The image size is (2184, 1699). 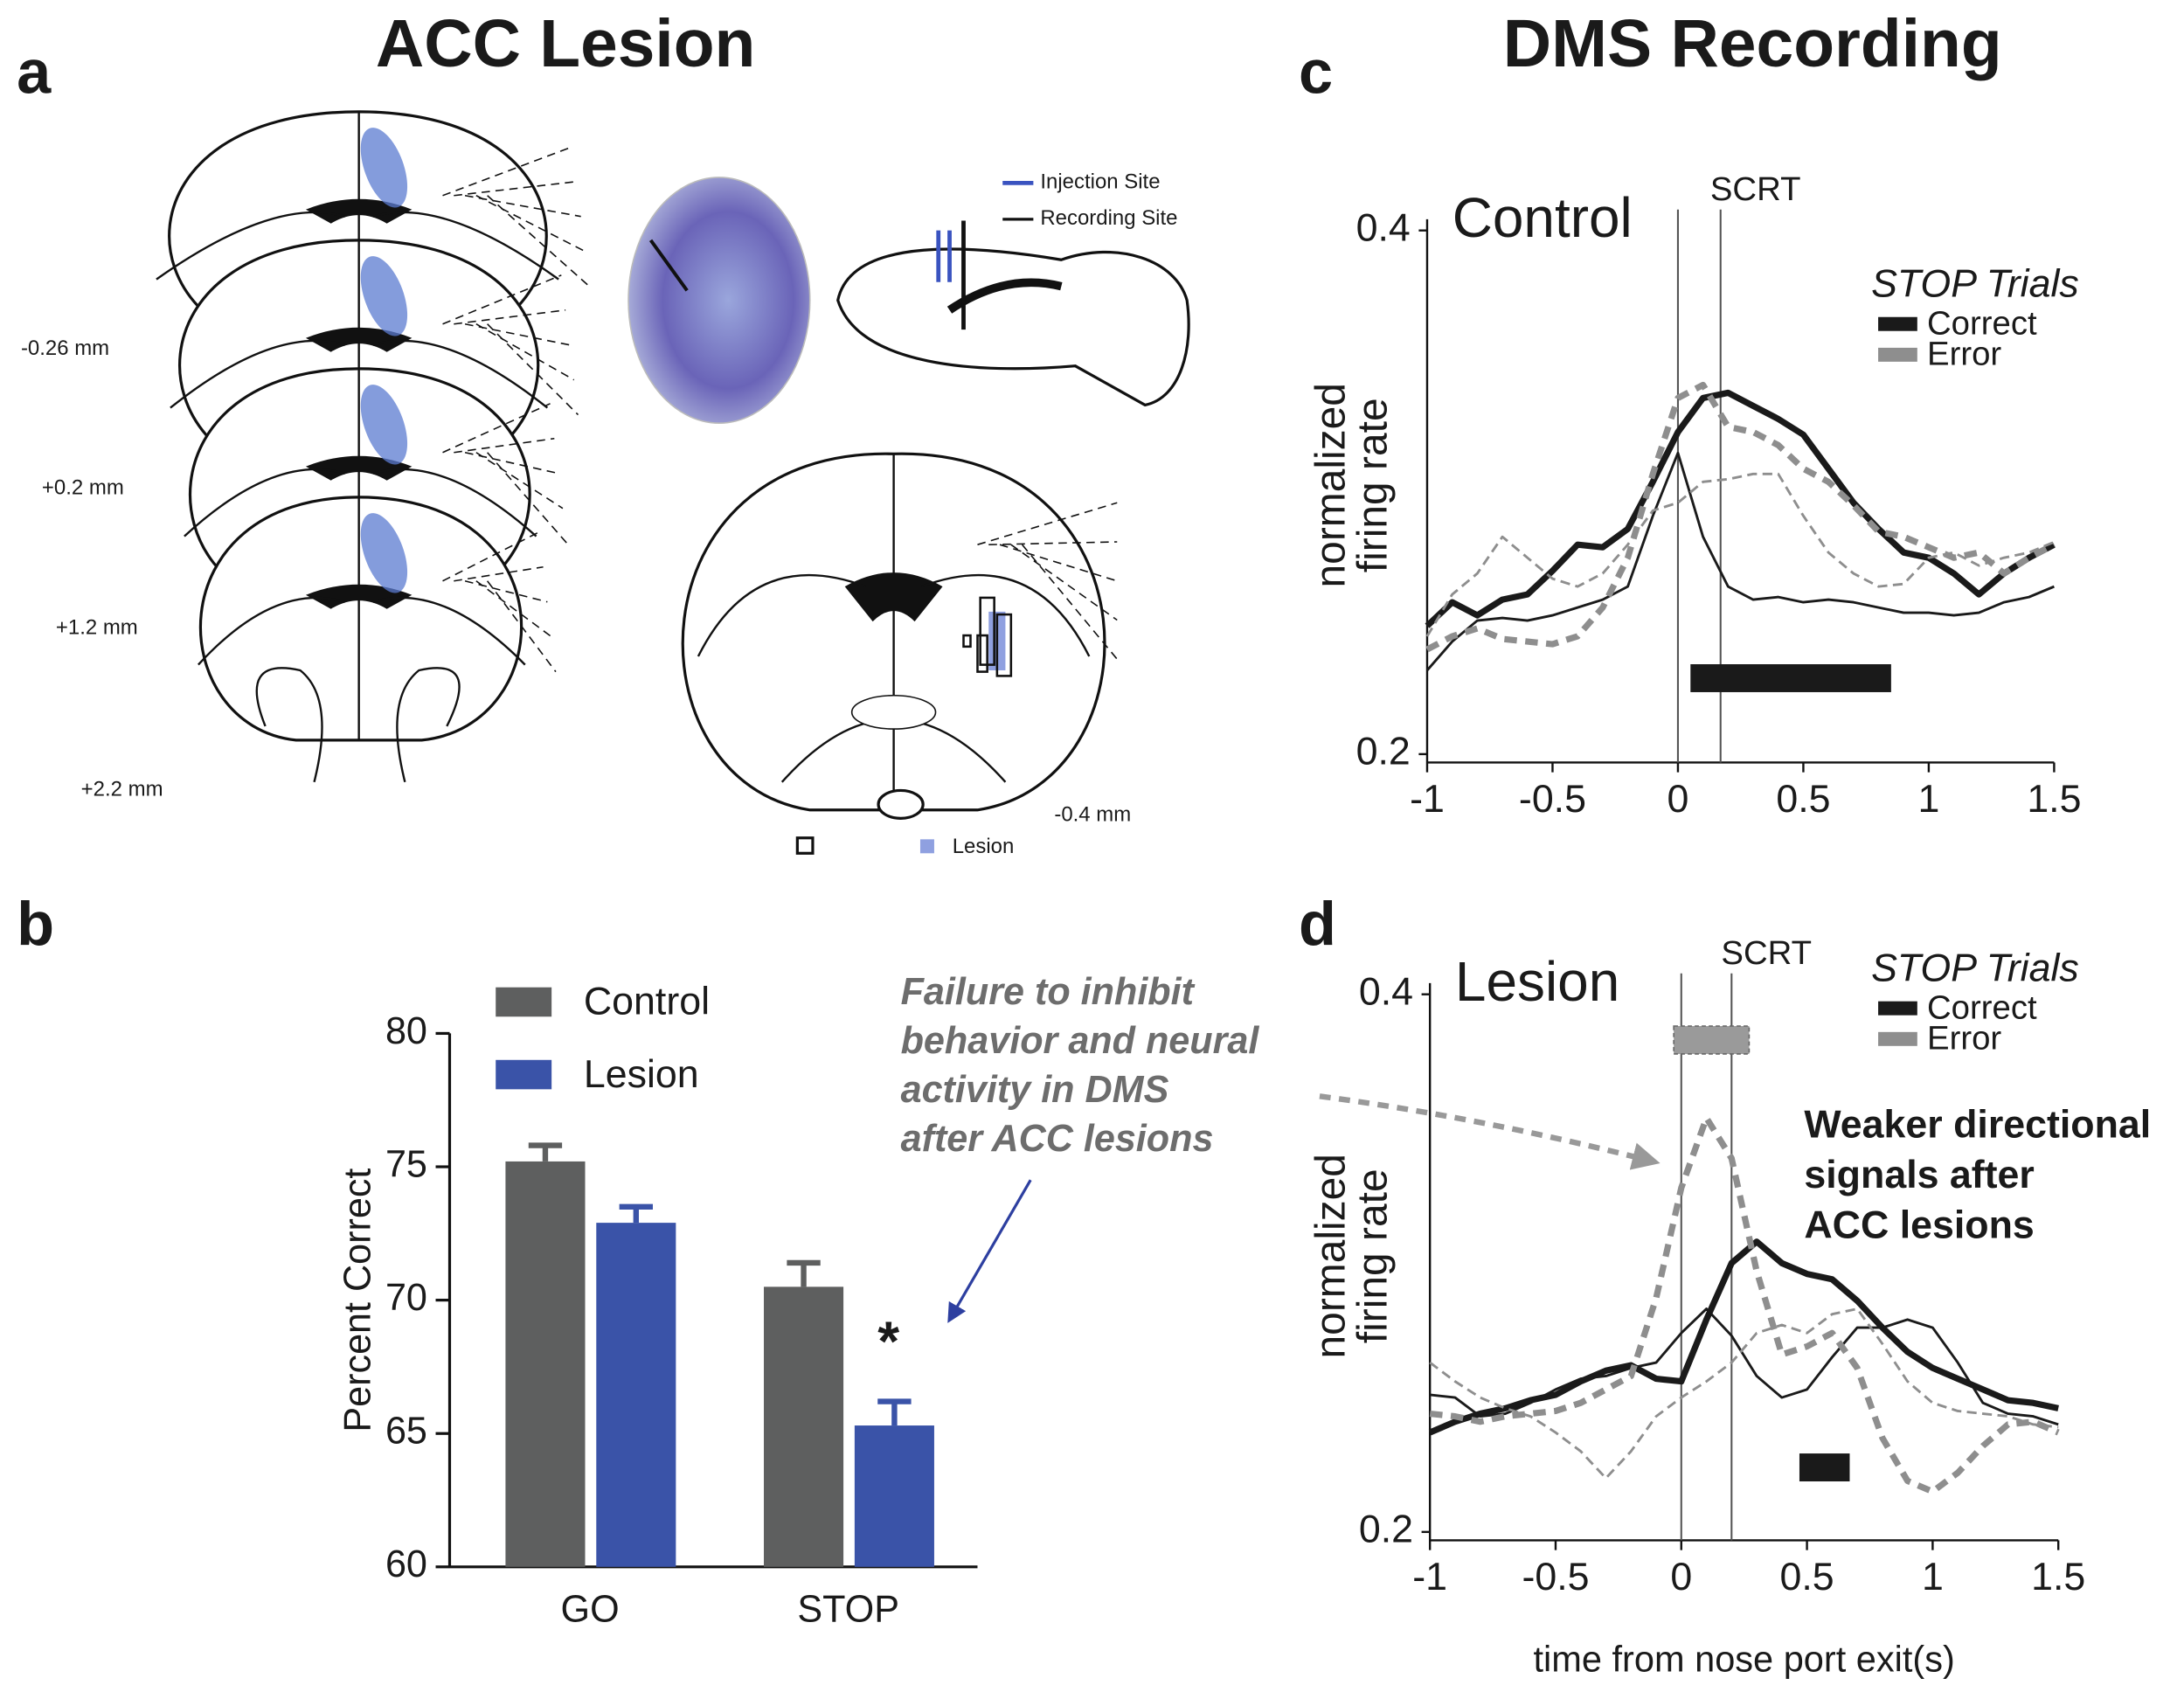 I want to click on y-tick-label: 60, so click(x=406, y=1564).